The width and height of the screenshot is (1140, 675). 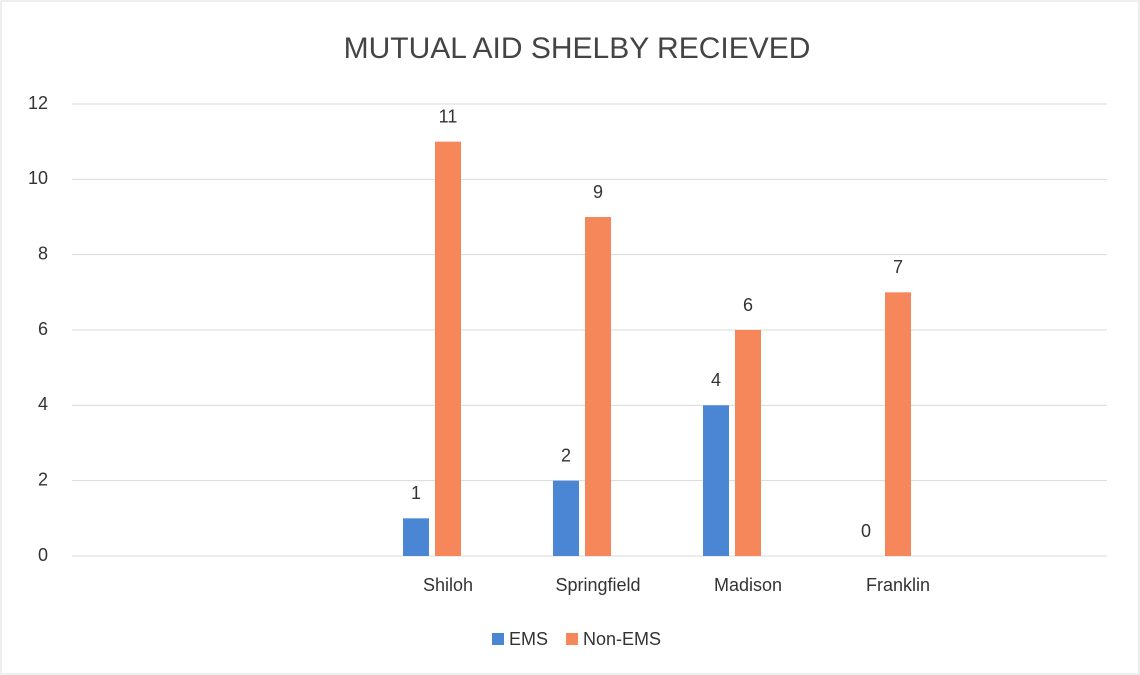 What do you see at coordinates (43, 555) in the screenshot?
I see `y-tick-label: 0` at bounding box center [43, 555].